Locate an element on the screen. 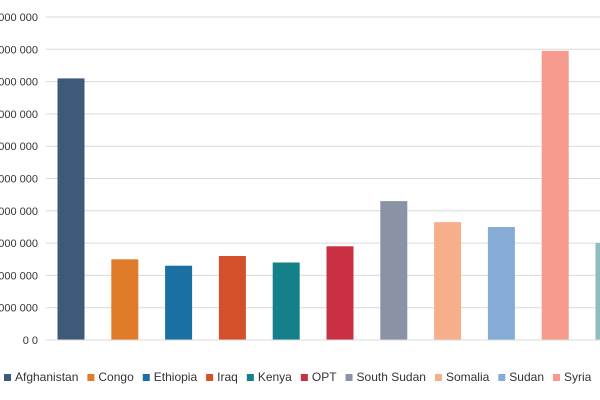  y-tick-label: 6 000 000 is located at coordinates (19, 147).